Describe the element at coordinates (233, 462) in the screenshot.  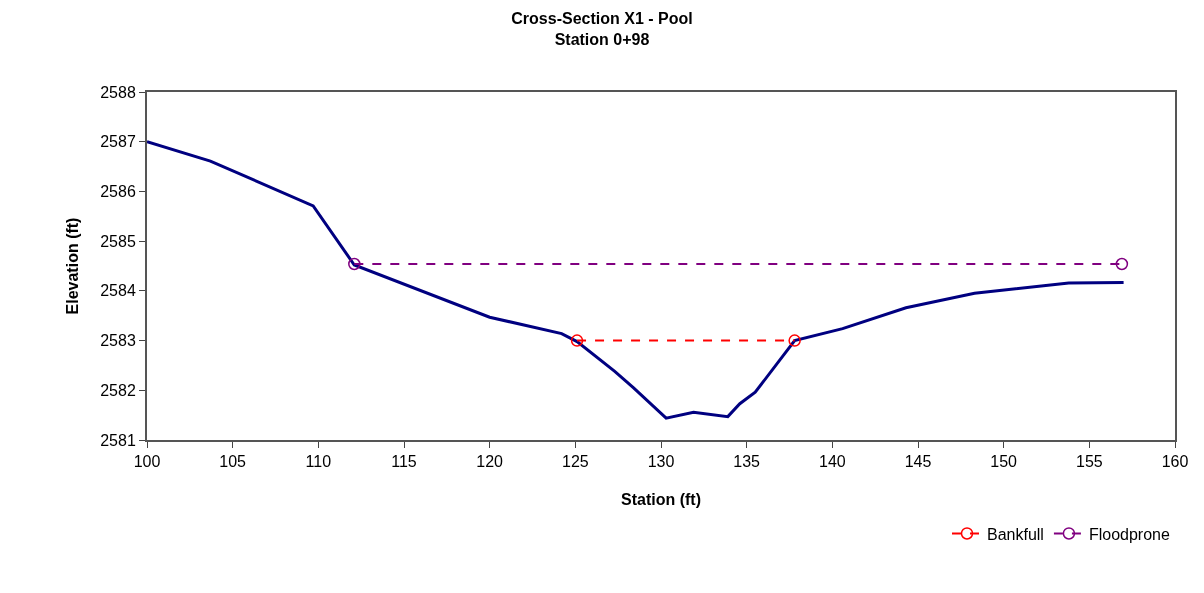
I see `x-tick-label: 105` at that location.